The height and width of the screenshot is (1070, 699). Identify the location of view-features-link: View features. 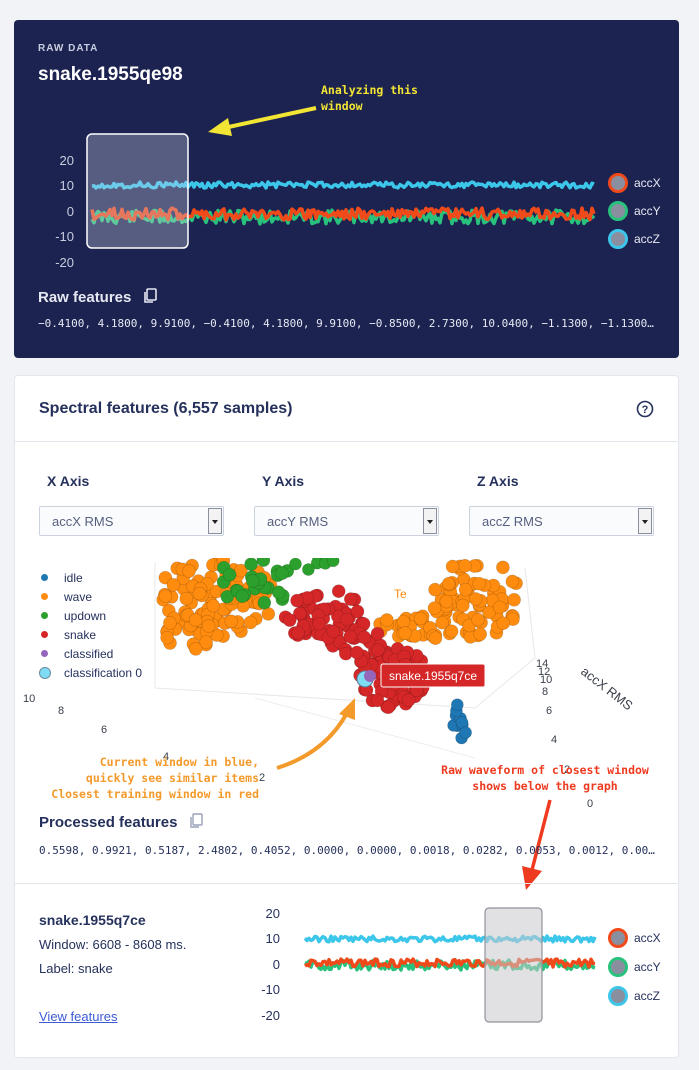
(78, 1016).